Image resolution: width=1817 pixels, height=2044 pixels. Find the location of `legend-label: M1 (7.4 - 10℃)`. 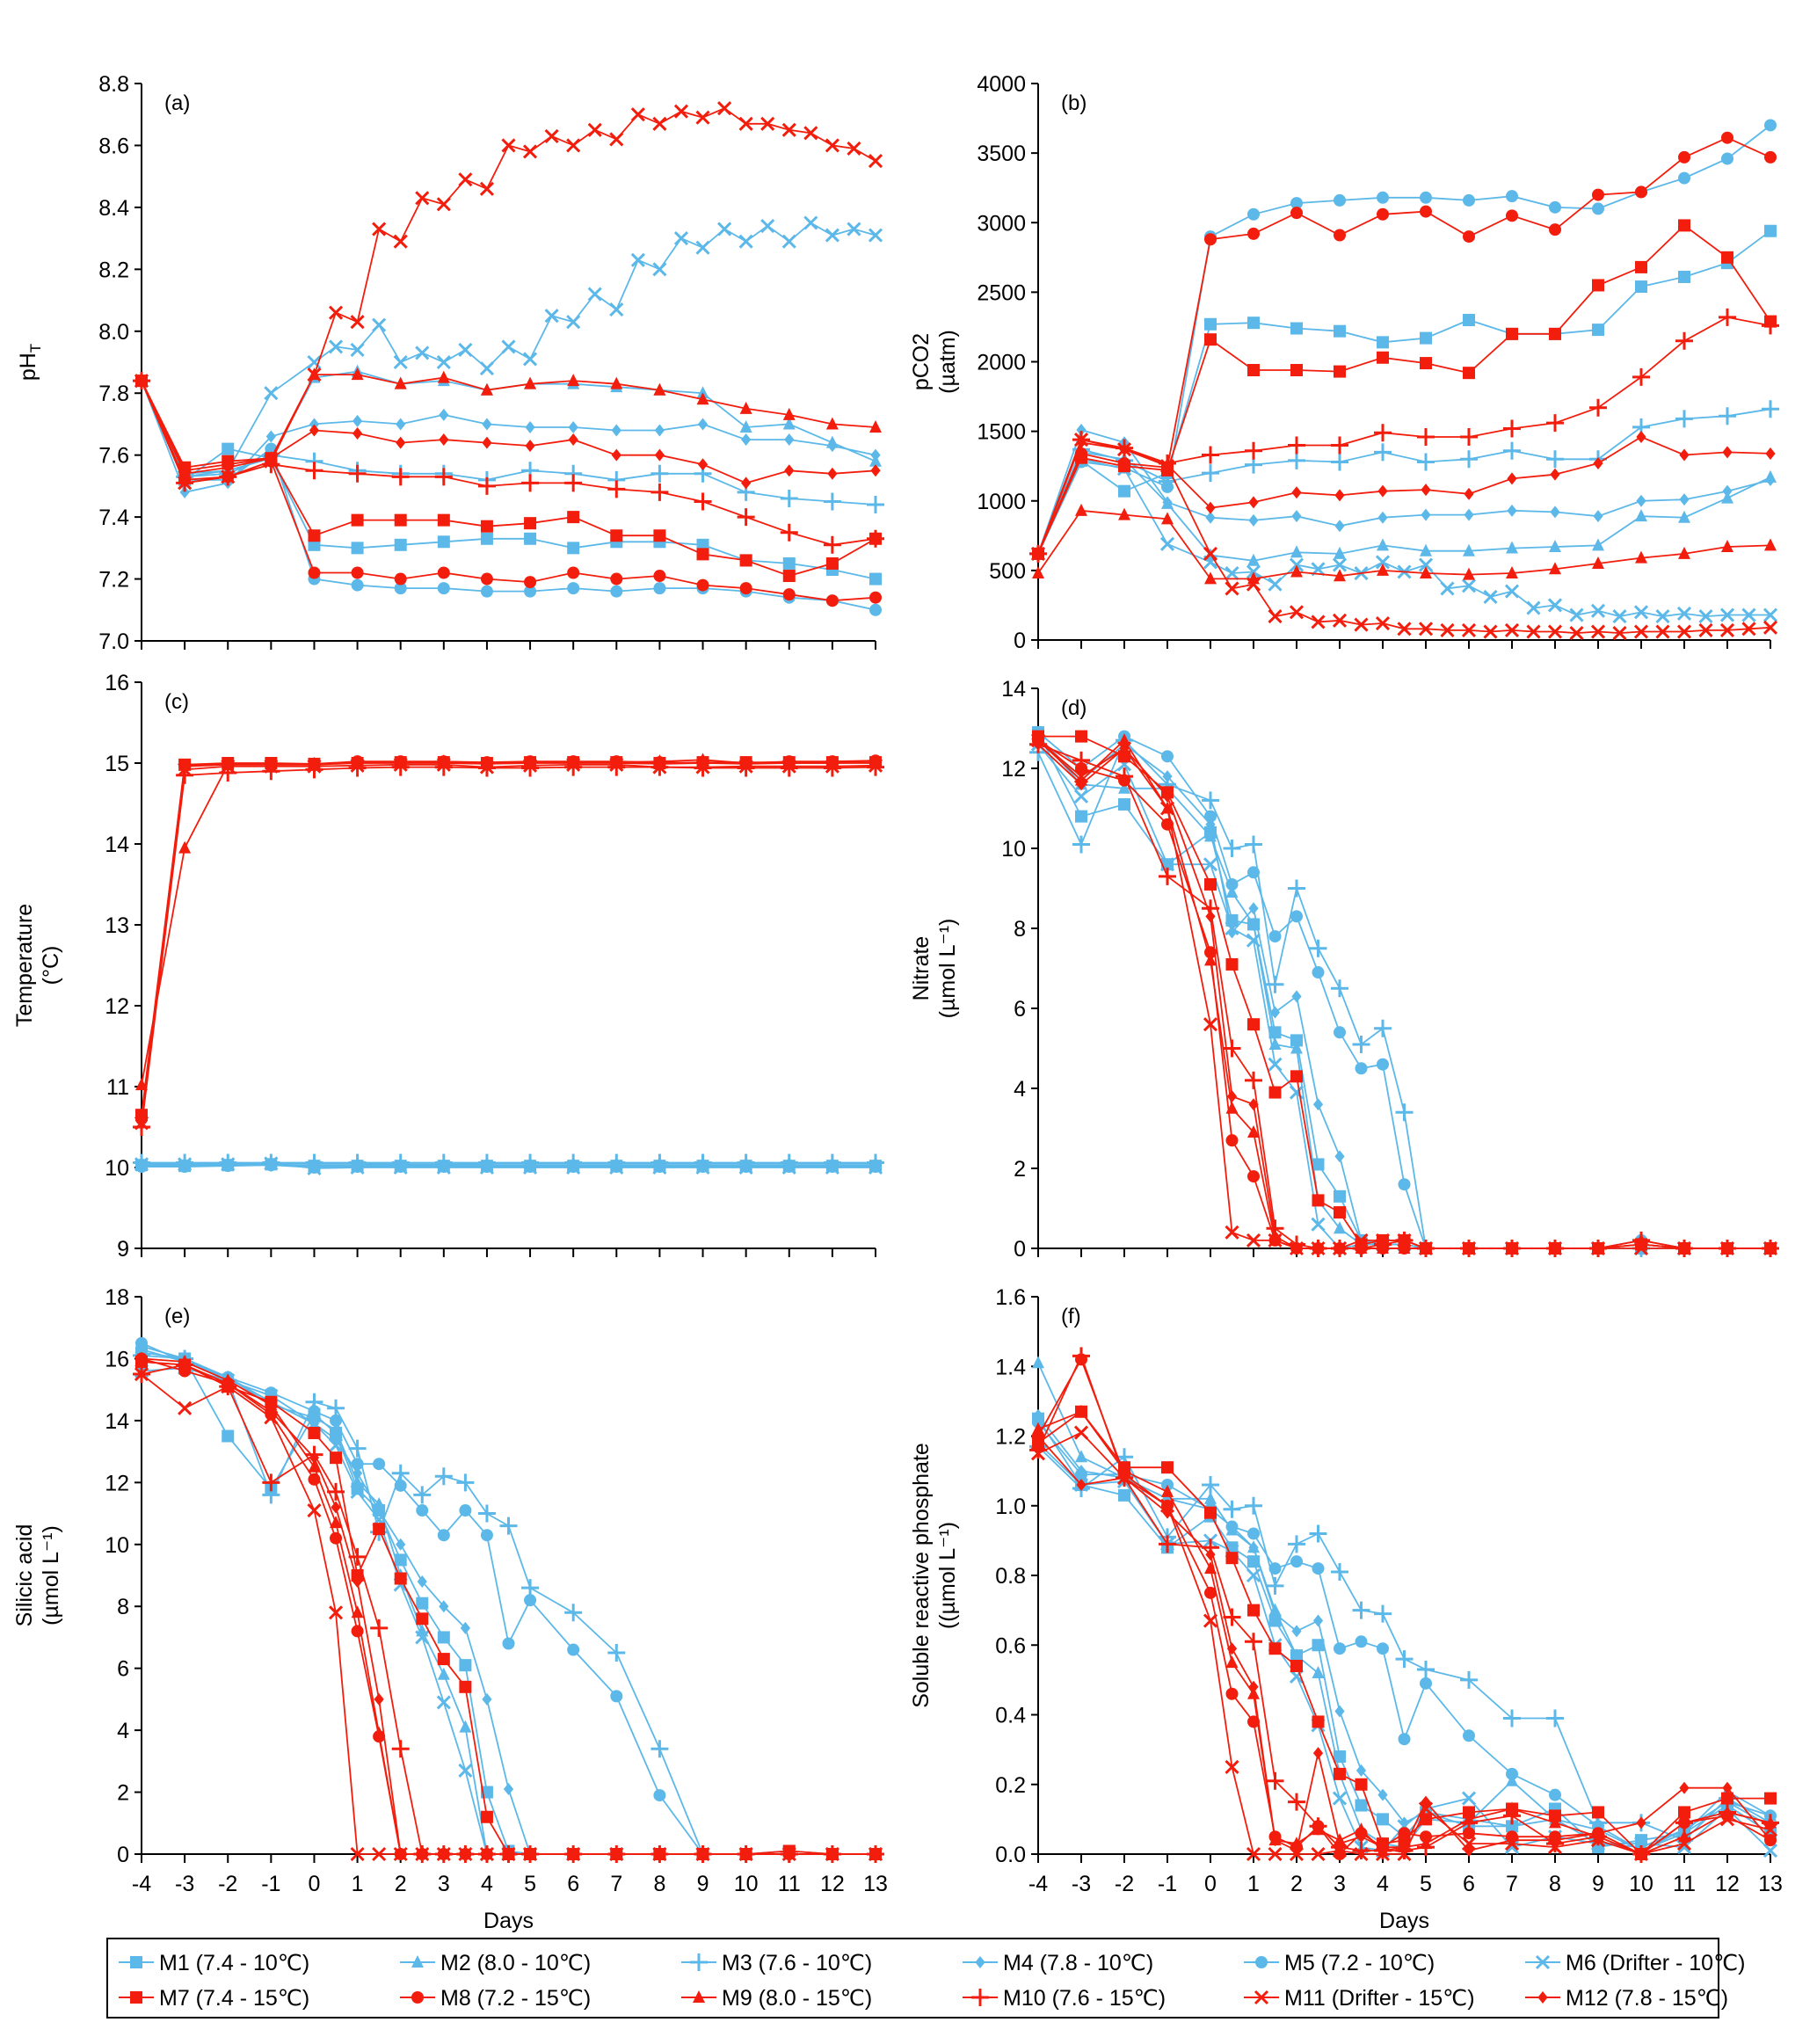

legend-label: M1 (7.4 - 10℃) is located at coordinates (234, 1963).